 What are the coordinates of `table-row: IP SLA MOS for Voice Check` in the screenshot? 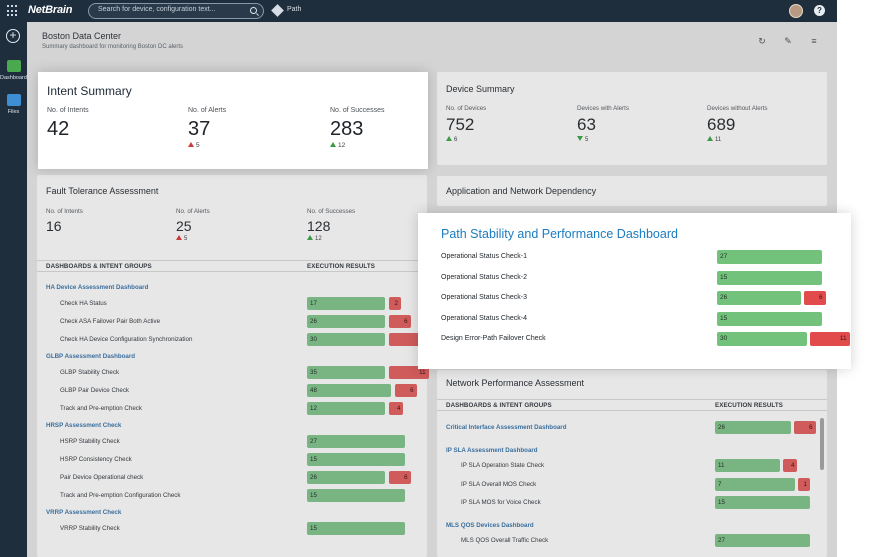 It's located at (501, 502).